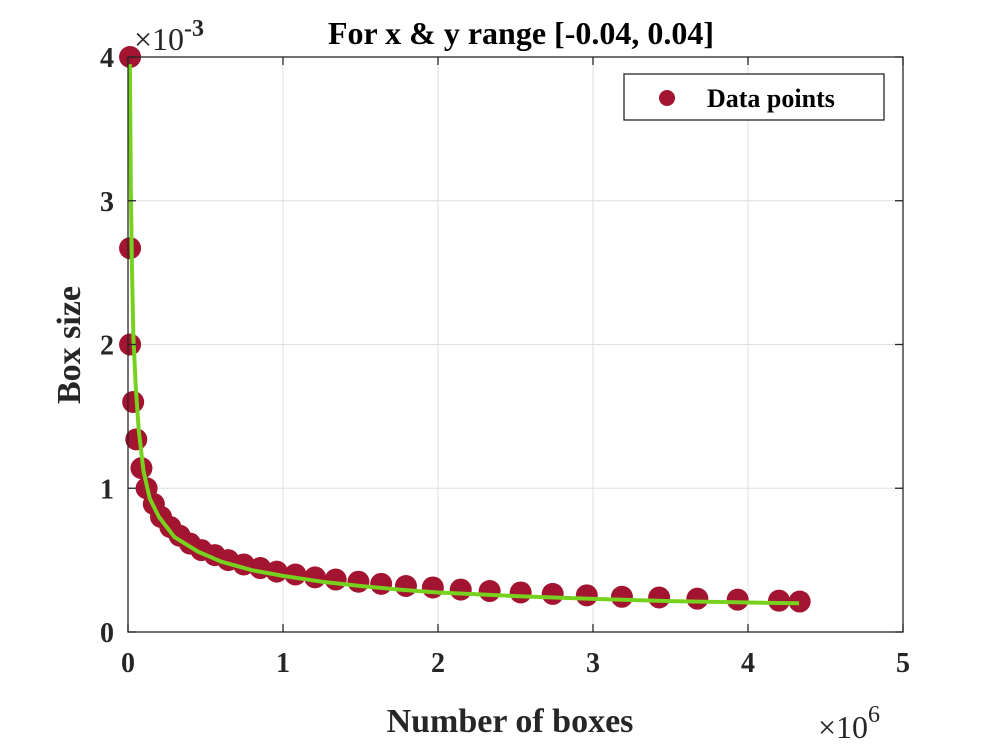  Describe the element at coordinates (593, 663) in the screenshot. I see `x-tick-label: 3` at that location.